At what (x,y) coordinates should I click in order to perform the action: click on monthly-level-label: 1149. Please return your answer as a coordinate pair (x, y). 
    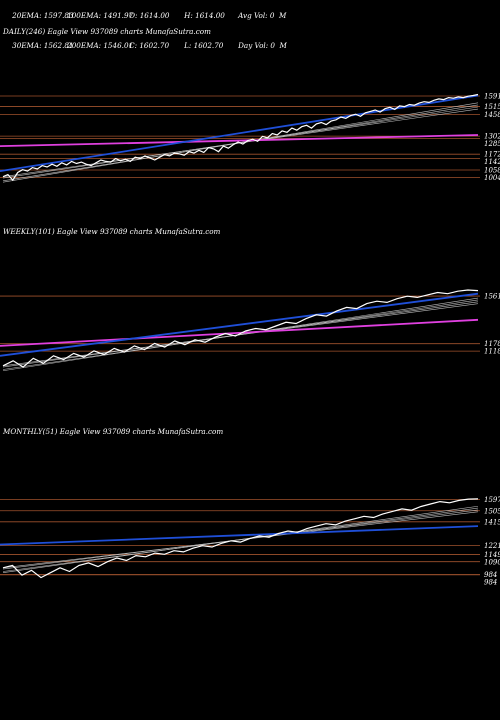
    Looking at the image, I should click on (492, 555).